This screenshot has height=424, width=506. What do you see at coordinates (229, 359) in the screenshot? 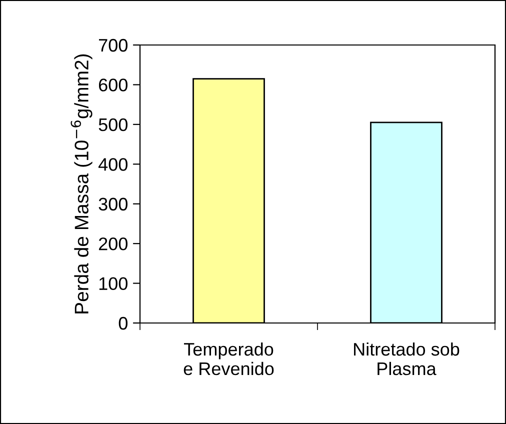
I see `x-tick-label: Temperado e Revenido` at bounding box center [229, 359].